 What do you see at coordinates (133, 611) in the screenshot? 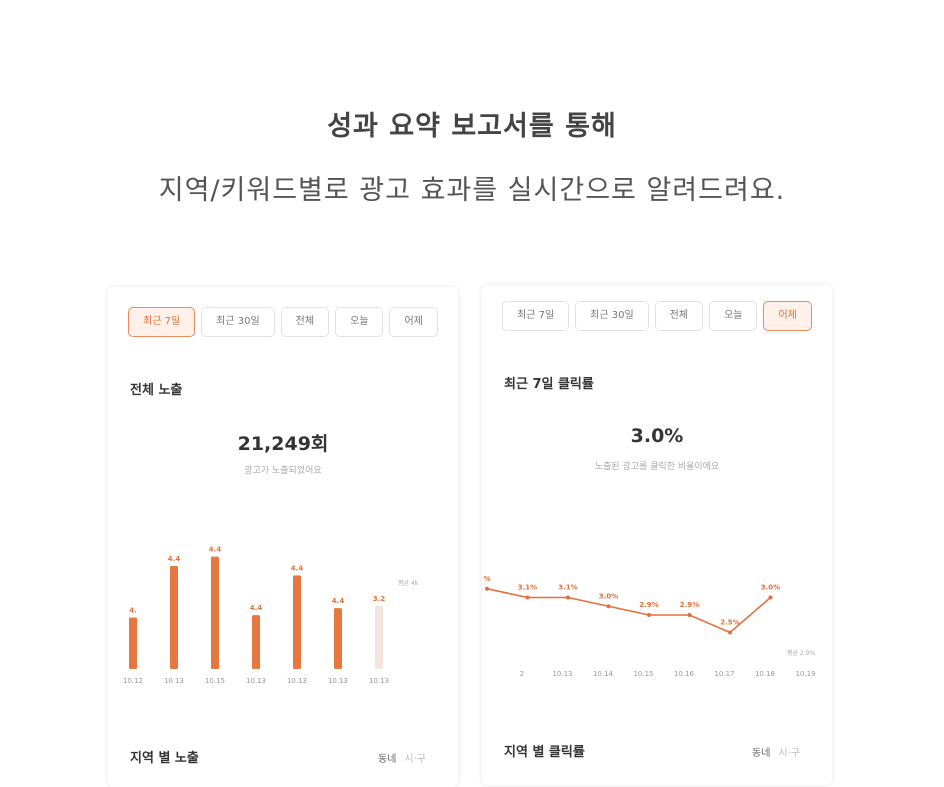
I see `bar-value-label: 4.` at bounding box center [133, 611].